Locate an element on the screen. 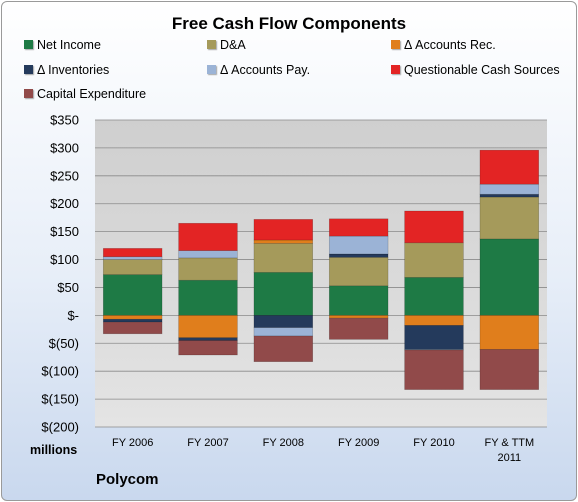 The height and width of the screenshot is (502, 578). y-tick-label: $50 is located at coordinates (68, 287).